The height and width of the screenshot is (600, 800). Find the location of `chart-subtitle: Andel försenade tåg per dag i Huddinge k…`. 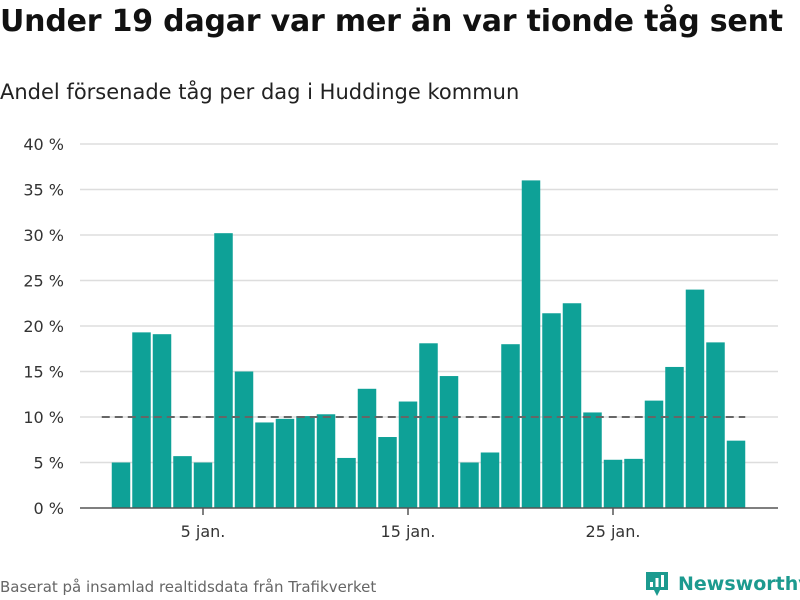

chart-subtitle: Andel försenade tåg per dag i Huddinge k… is located at coordinates (260, 92).